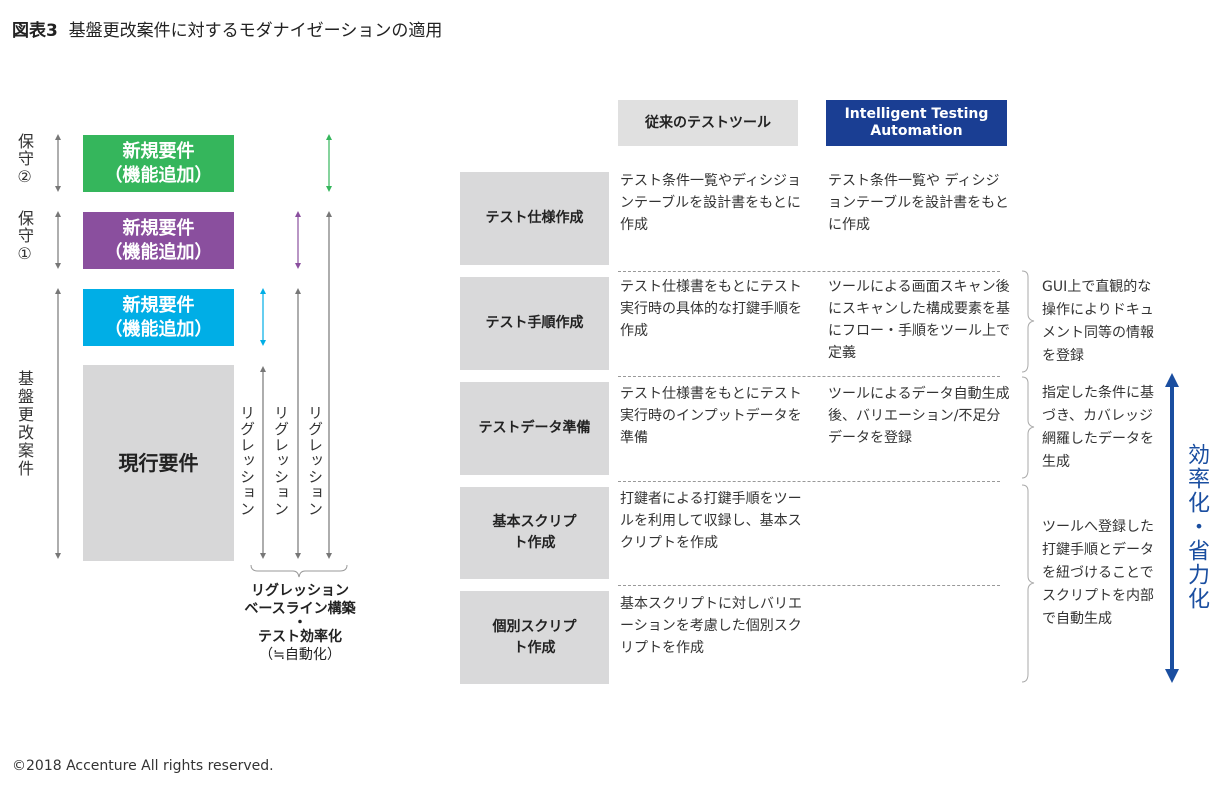 This screenshot has height=791, width=1220. Describe the element at coordinates (255, 31) in the screenshot. I see `figure-title-text: 基盤更改案件に対するモダナイゼーションの適用` at that location.